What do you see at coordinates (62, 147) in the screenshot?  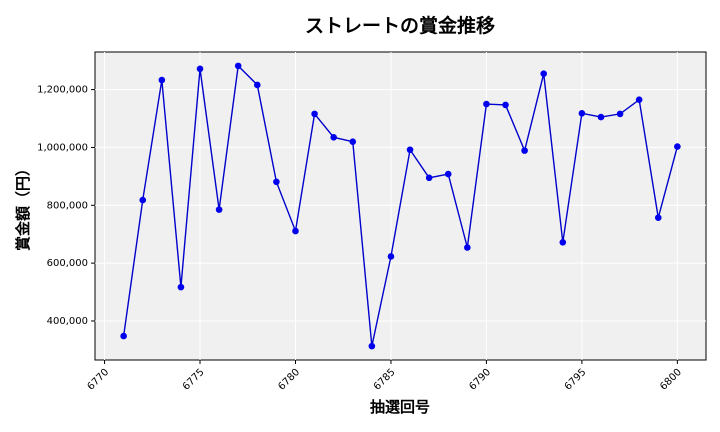 I see `y-tick-label: 1,000,000` at bounding box center [62, 147].